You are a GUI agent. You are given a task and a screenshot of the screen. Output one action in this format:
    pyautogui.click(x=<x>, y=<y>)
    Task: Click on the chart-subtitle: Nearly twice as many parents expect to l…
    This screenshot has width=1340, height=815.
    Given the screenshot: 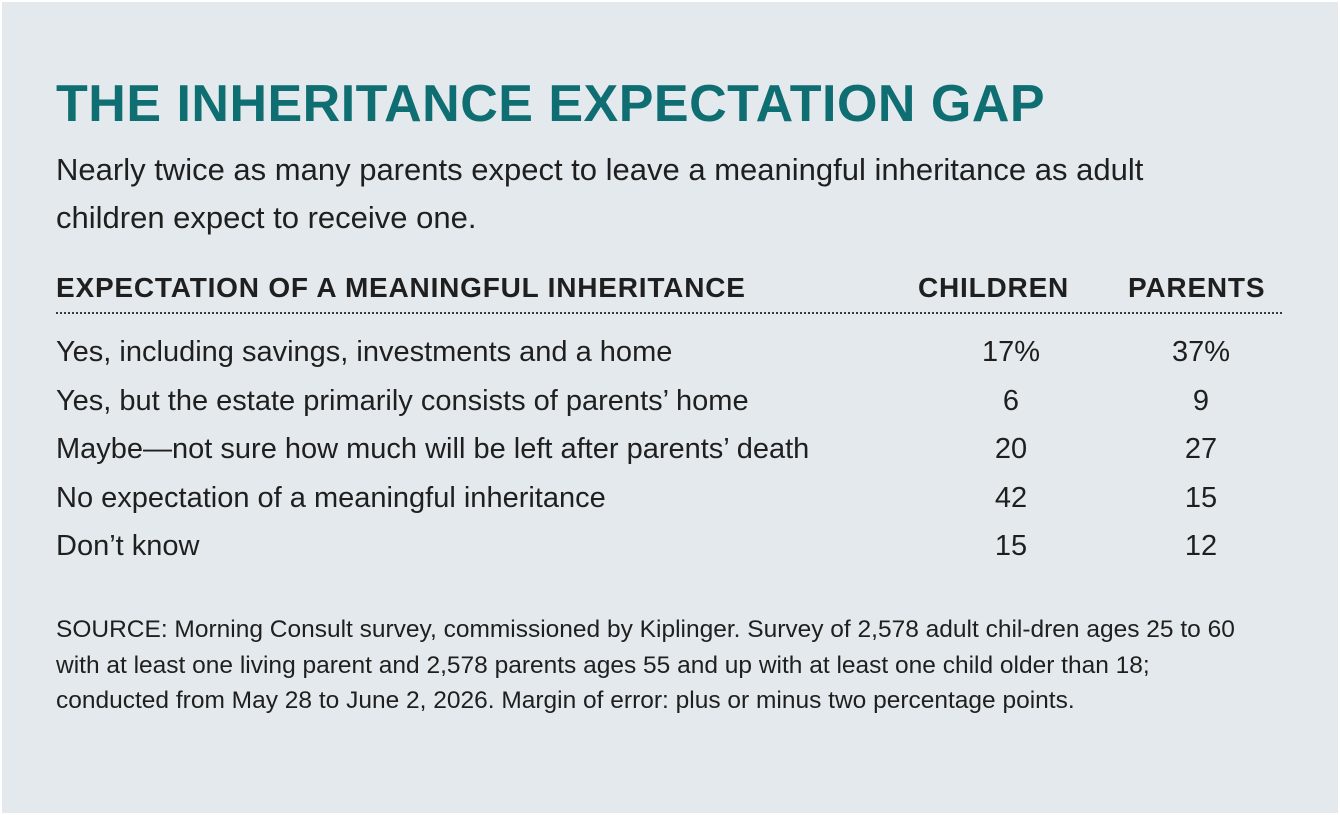 What is the action you would take?
    pyautogui.click(x=600, y=193)
    